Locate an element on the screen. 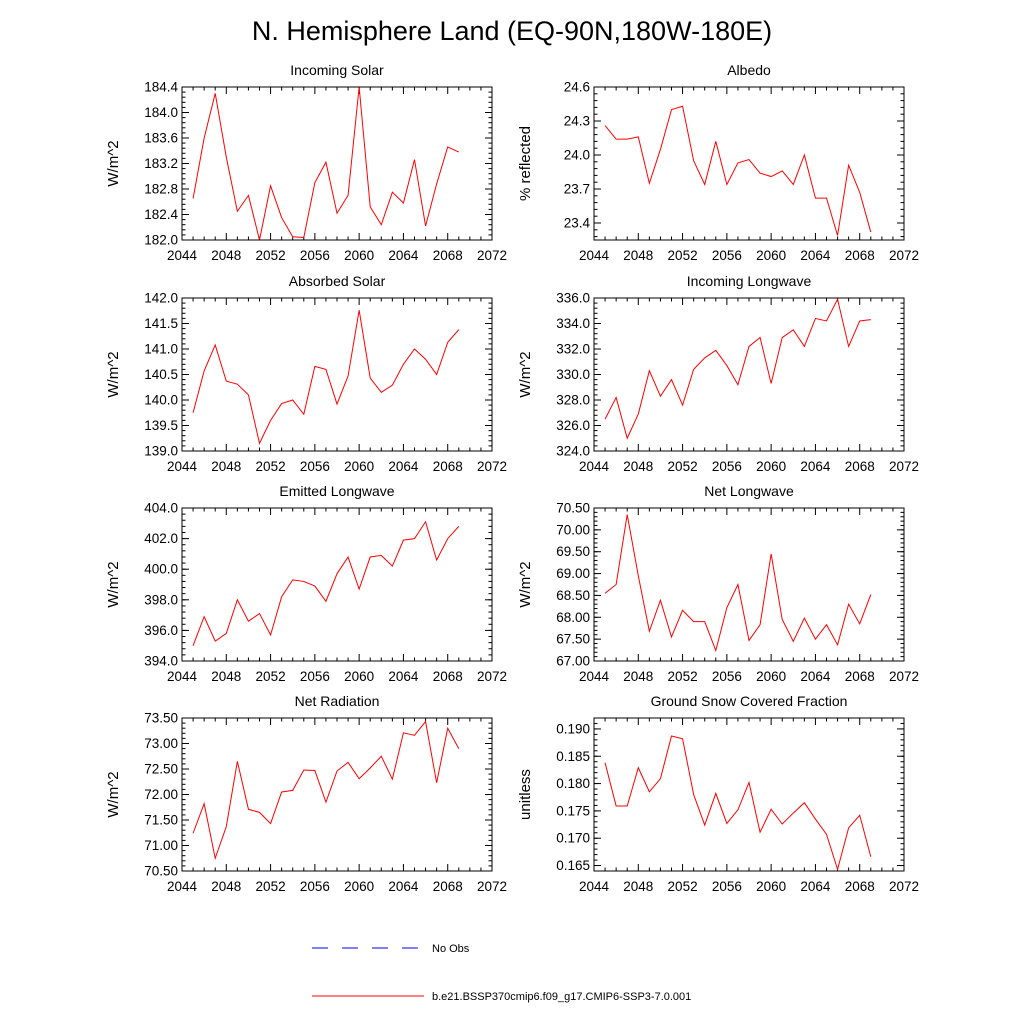  albedo-xtick-label: 2068 is located at coordinates (860, 255).